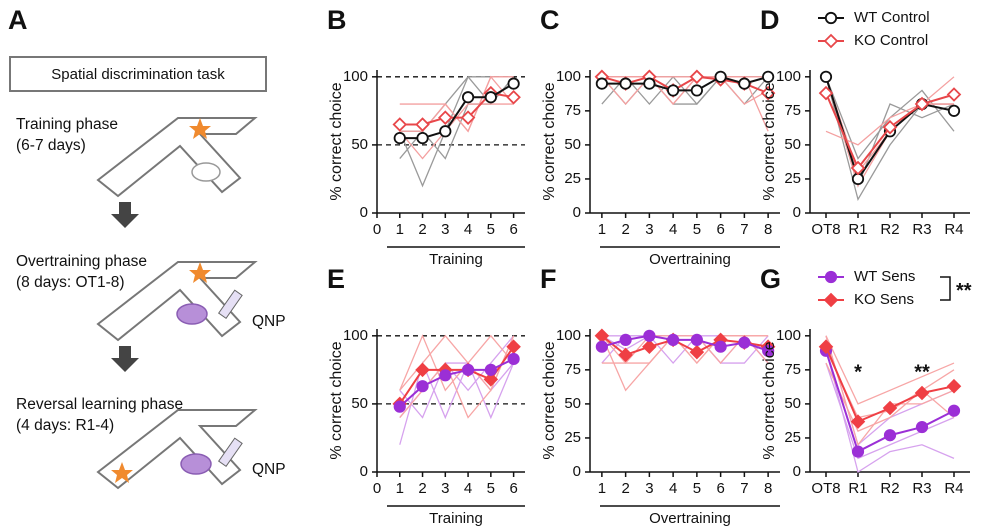 The height and width of the screenshot is (527, 998). What do you see at coordinates (889, 488) in the screenshot?
I see `x-tick-label: R2` at bounding box center [889, 488].